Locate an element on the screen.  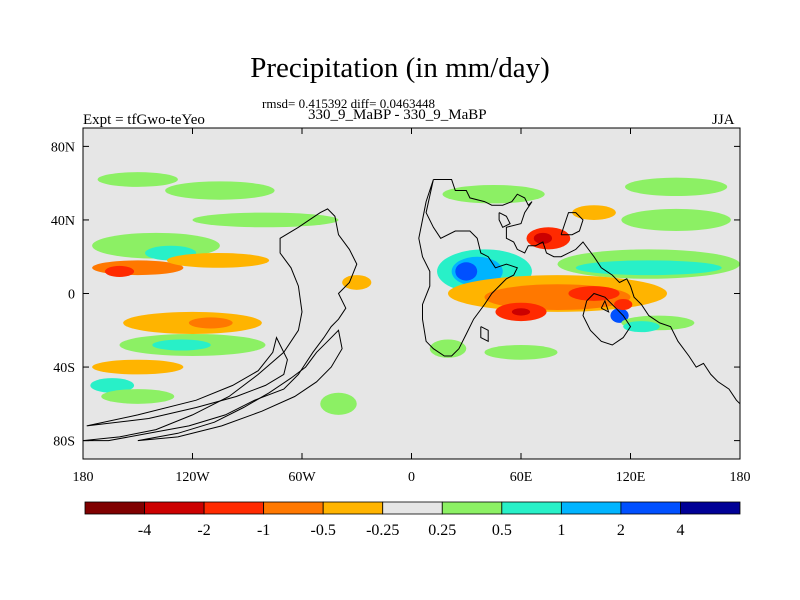
patch-asia-n-green is located at coordinates (676, 219).